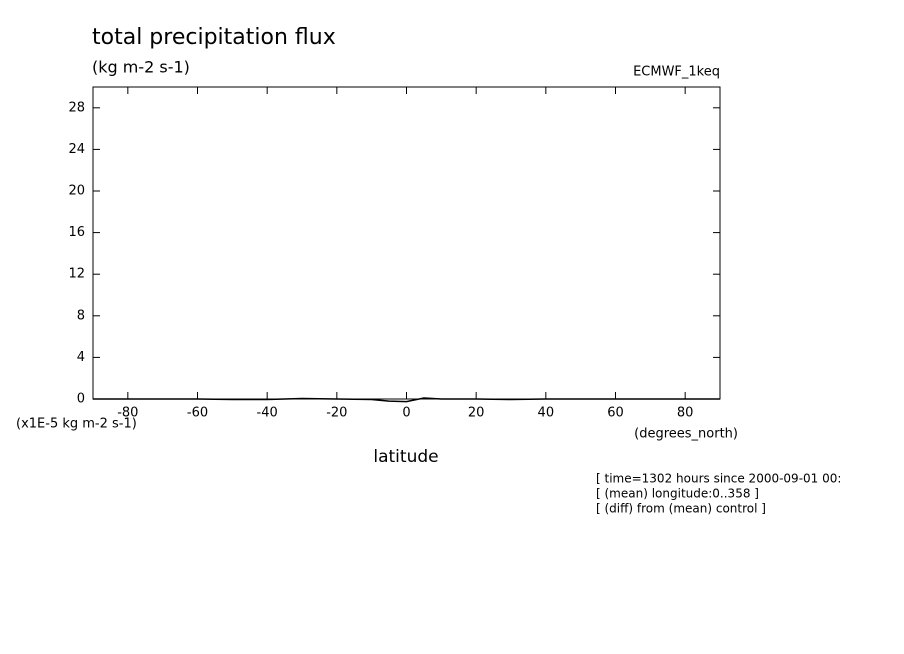 Image resolution: width=904 pixels, height=654 pixels. What do you see at coordinates (686, 434) in the screenshot?
I see `x-units: (degrees_north)` at bounding box center [686, 434].